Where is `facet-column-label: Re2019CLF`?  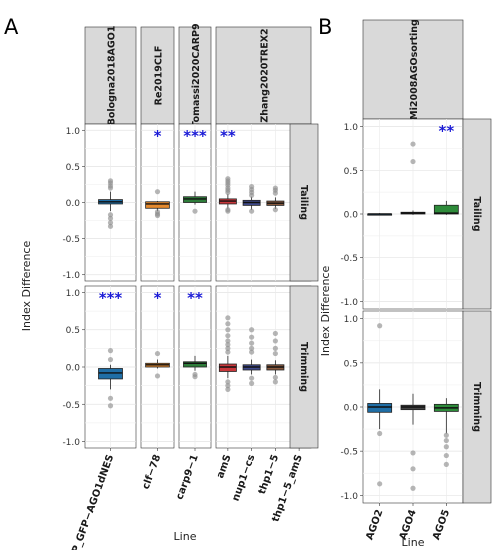 facet-column-label: Re2019CLF is located at coordinates (159, 76).